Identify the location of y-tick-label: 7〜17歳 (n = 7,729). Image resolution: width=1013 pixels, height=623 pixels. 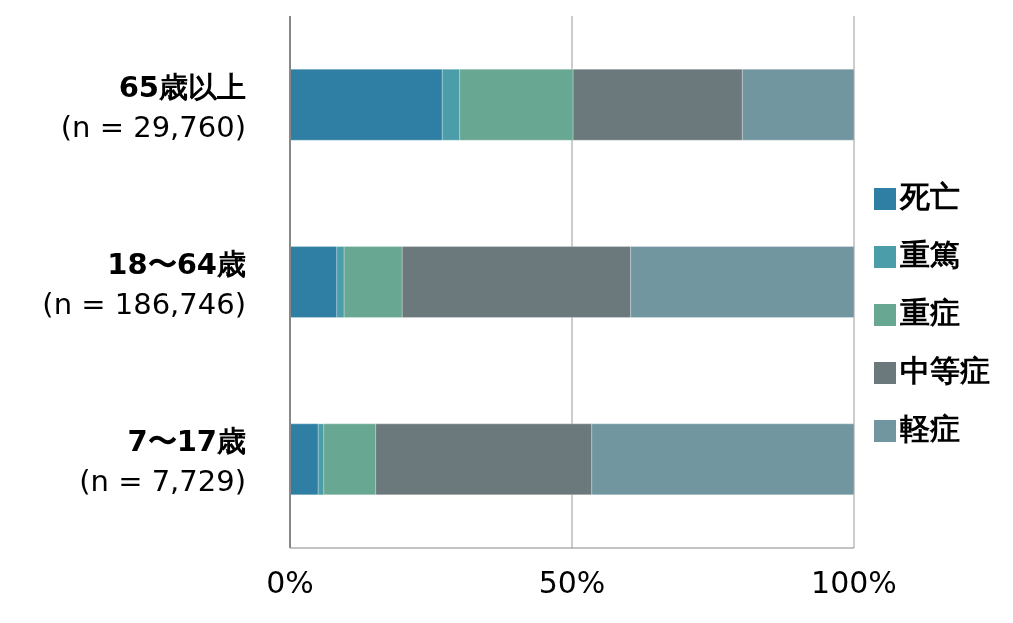
(162, 461).